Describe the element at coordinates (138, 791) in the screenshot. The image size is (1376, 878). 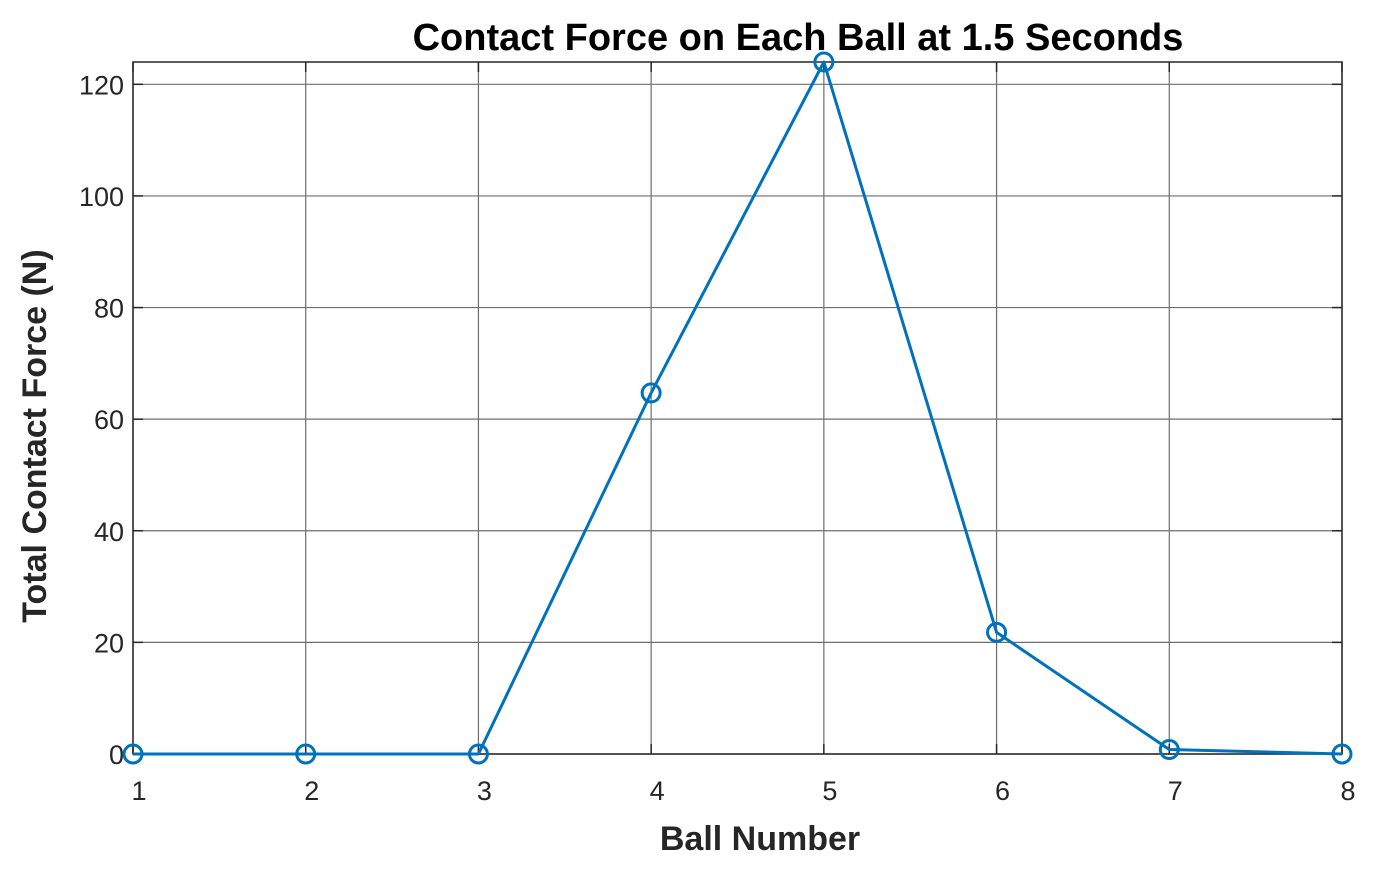
I see `x-tick-label-0: 1` at that location.